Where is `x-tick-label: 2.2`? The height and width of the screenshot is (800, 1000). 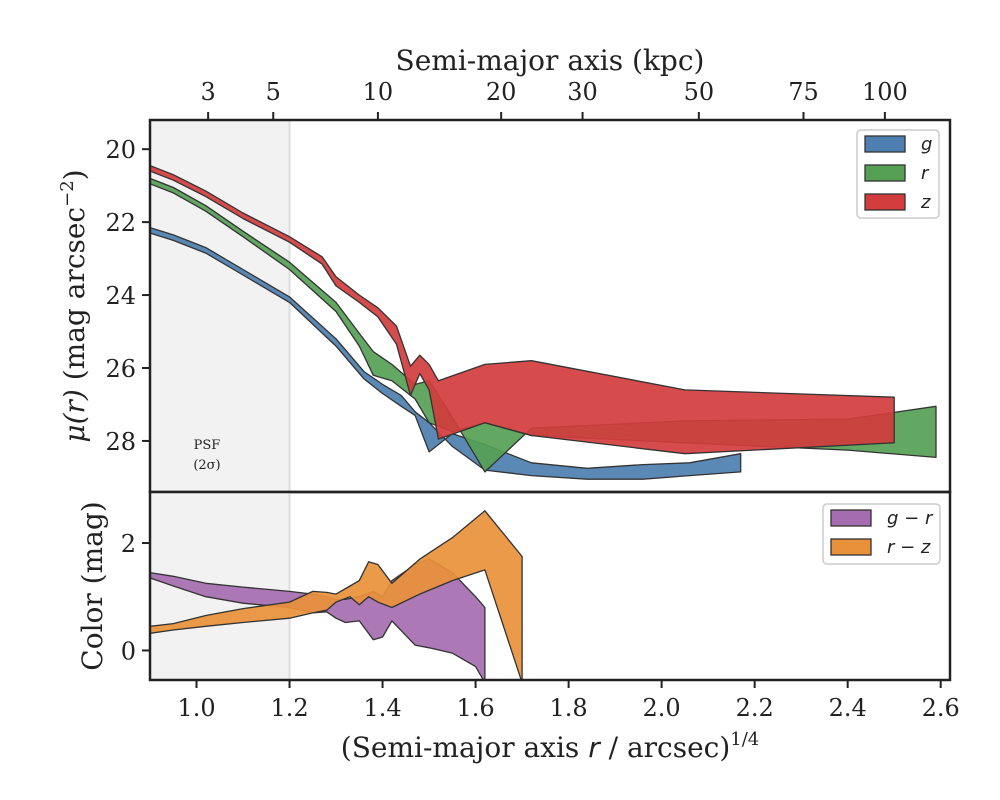
x-tick-label: 2.2 is located at coordinates (755, 708).